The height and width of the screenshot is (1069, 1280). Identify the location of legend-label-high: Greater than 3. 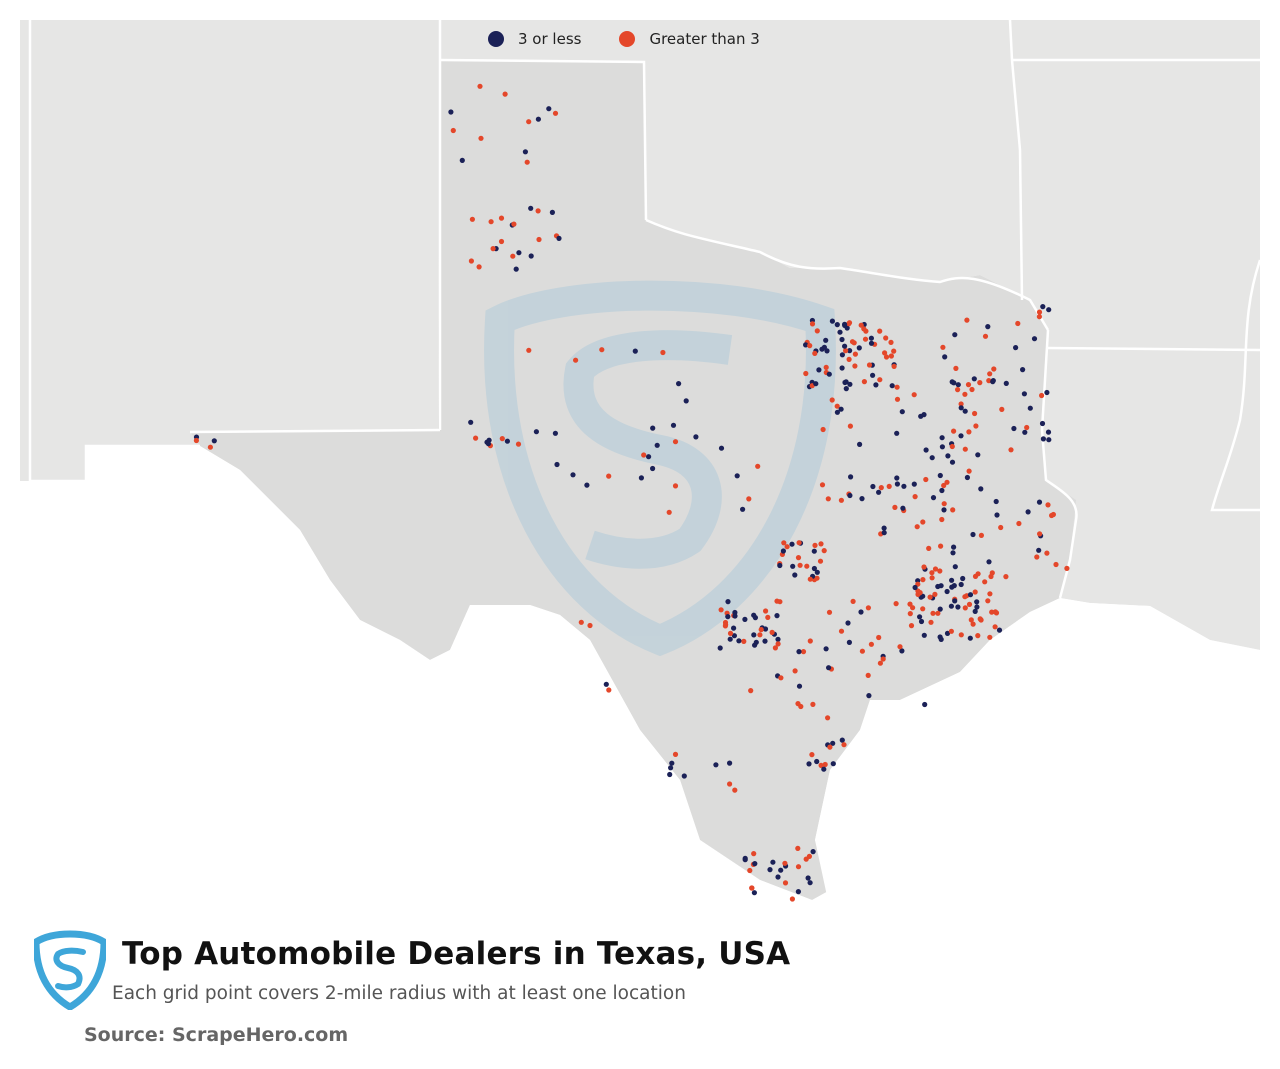
(704, 39).